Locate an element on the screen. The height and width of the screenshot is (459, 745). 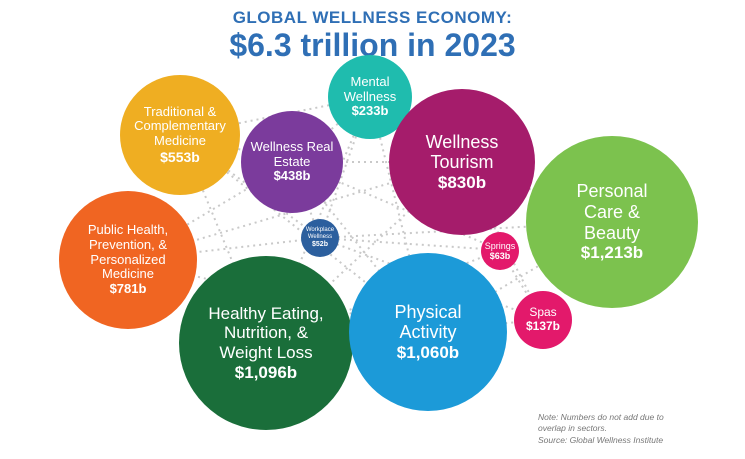
bubble-value: $137b is located at coordinates (543, 326).